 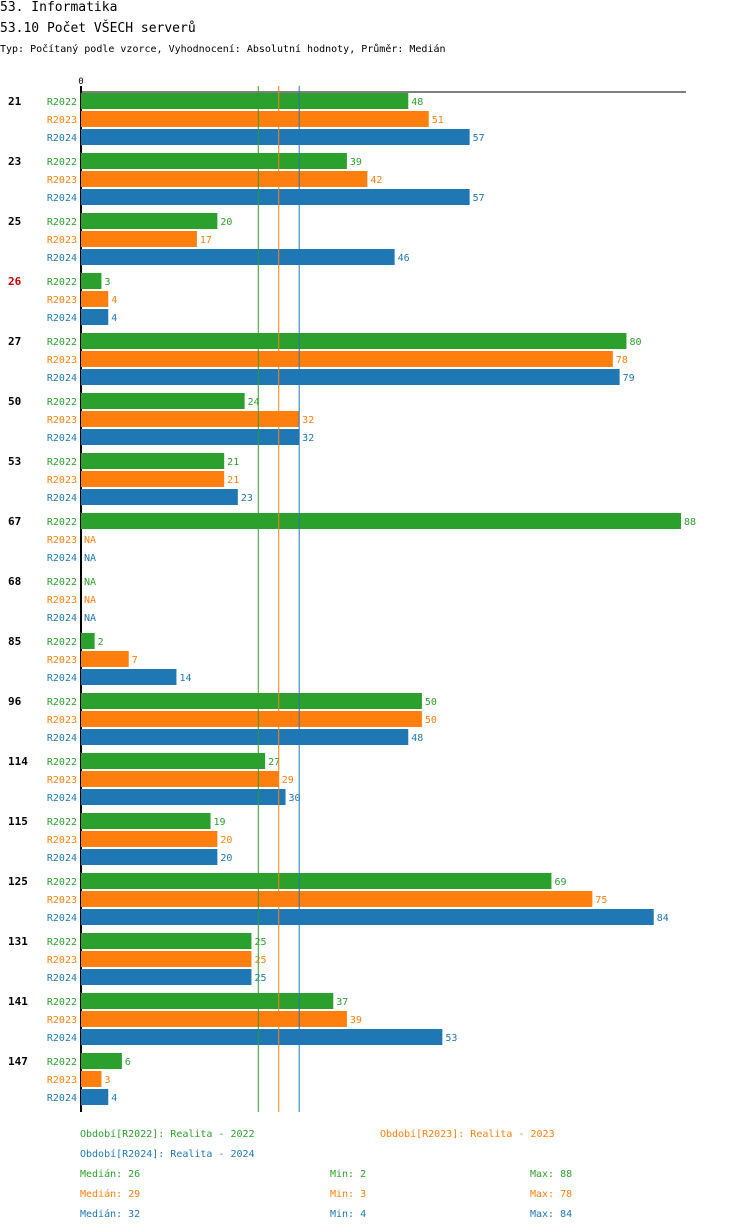 What do you see at coordinates (185, 678) in the screenshot?
I see `value-label-R2024-85: 14` at bounding box center [185, 678].